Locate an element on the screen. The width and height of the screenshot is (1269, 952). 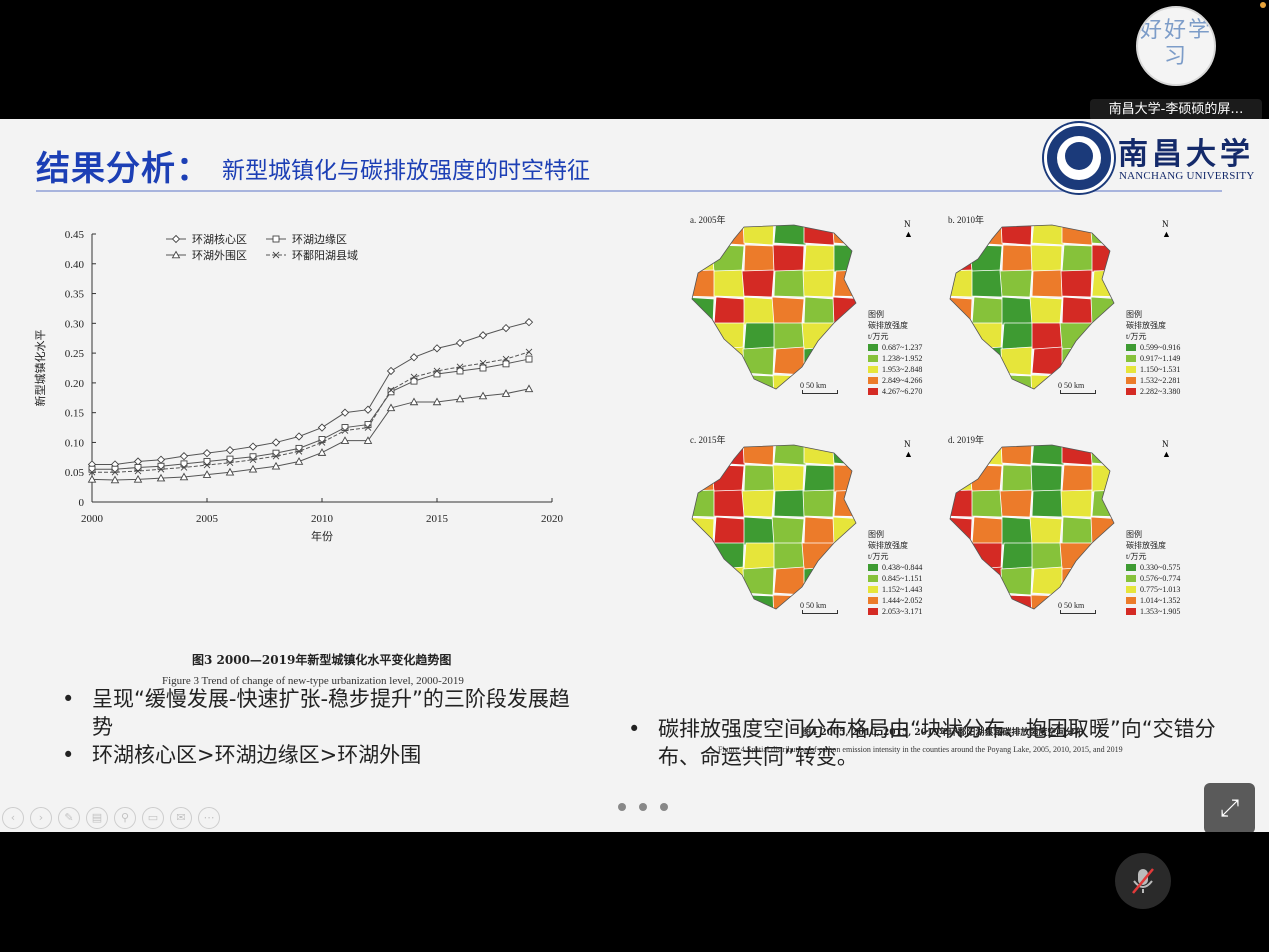
legend-class-label: 1.150~1.531 is located at coordinates (1160, 369).